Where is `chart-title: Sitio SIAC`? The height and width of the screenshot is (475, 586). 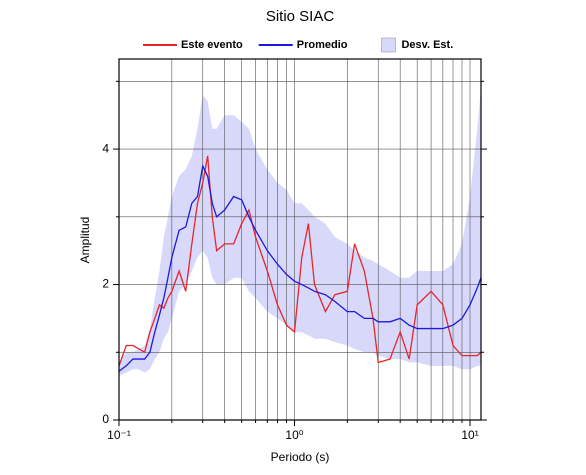 chart-title: Sitio SIAC is located at coordinates (300, 16).